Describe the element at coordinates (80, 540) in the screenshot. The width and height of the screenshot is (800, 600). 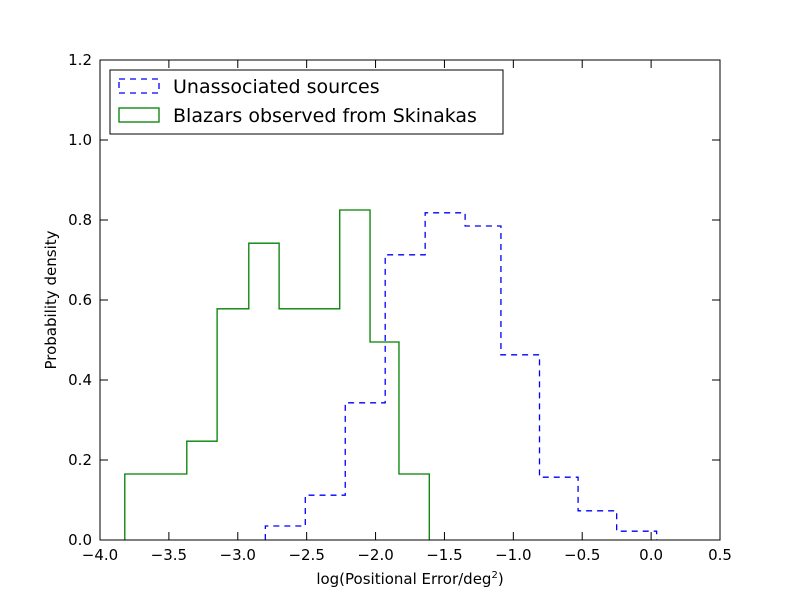
I see `y-tick-label-0: 0.0` at that location.